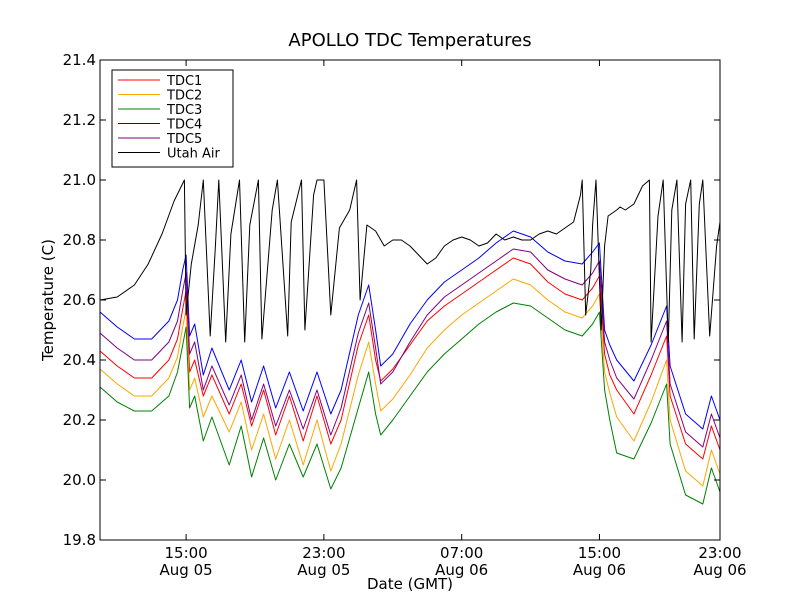 The height and width of the screenshot is (600, 800). I want to click on legend-label-utah-air: Utah Air, so click(193, 154).